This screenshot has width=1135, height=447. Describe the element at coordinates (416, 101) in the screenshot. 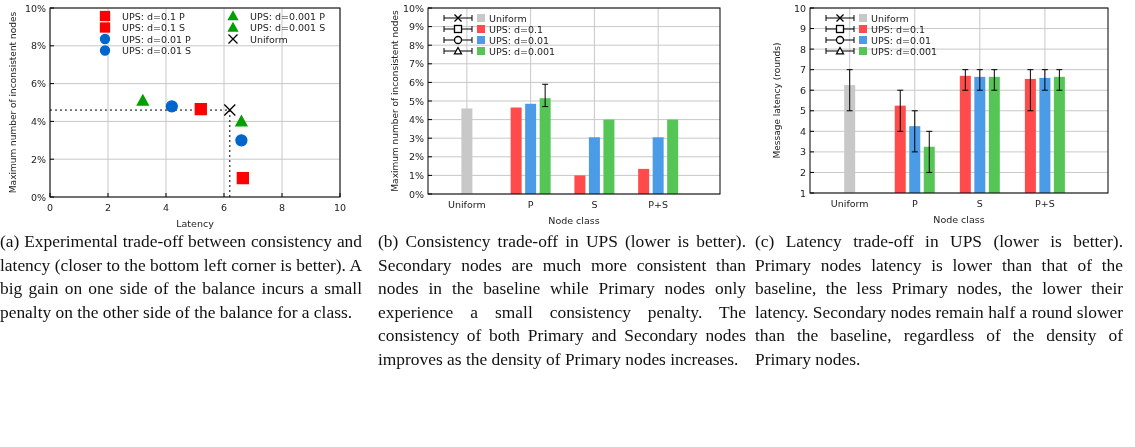

I see `y-tick-label: 5%` at that location.